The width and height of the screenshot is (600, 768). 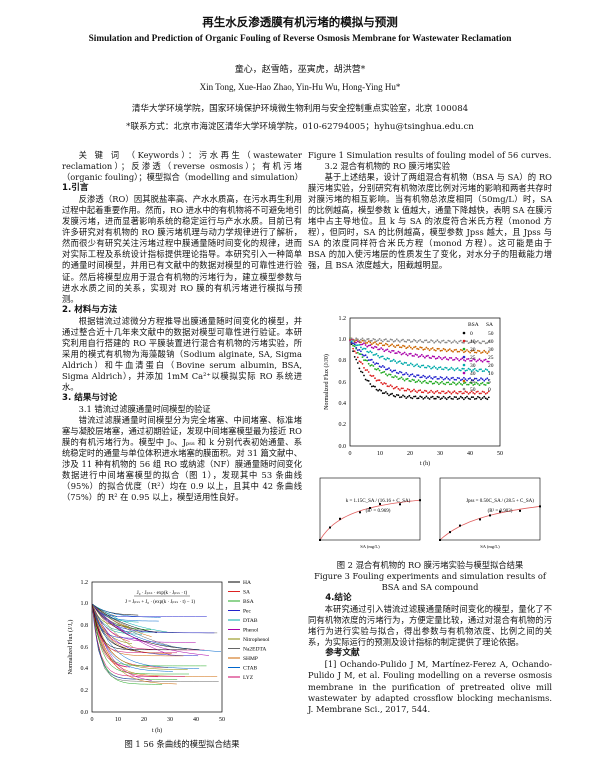 What do you see at coordinates (460, 525) in the screenshot?
I see `fig2b-point` at bounding box center [460, 525].